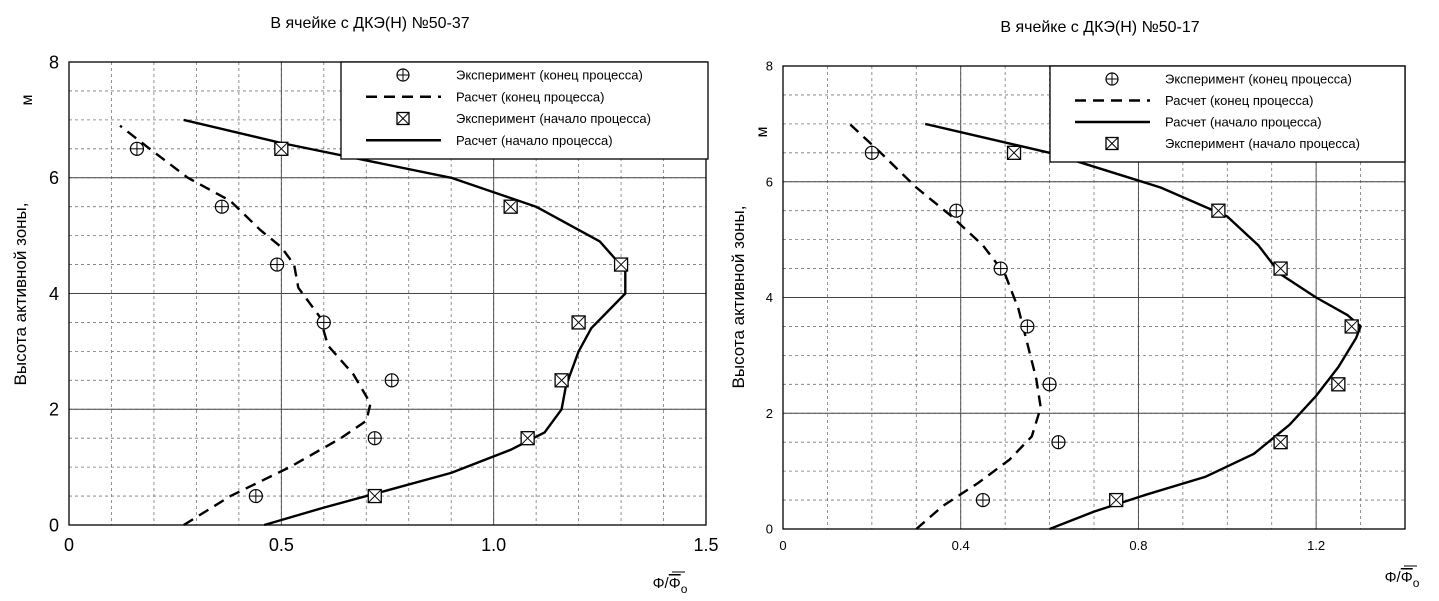 The height and width of the screenshot is (601, 1439). Describe the element at coordinates (1099, 27) in the screenshot. I see `chart-title: В ячейке с ДКЭ(Н) №50-17` at that location.